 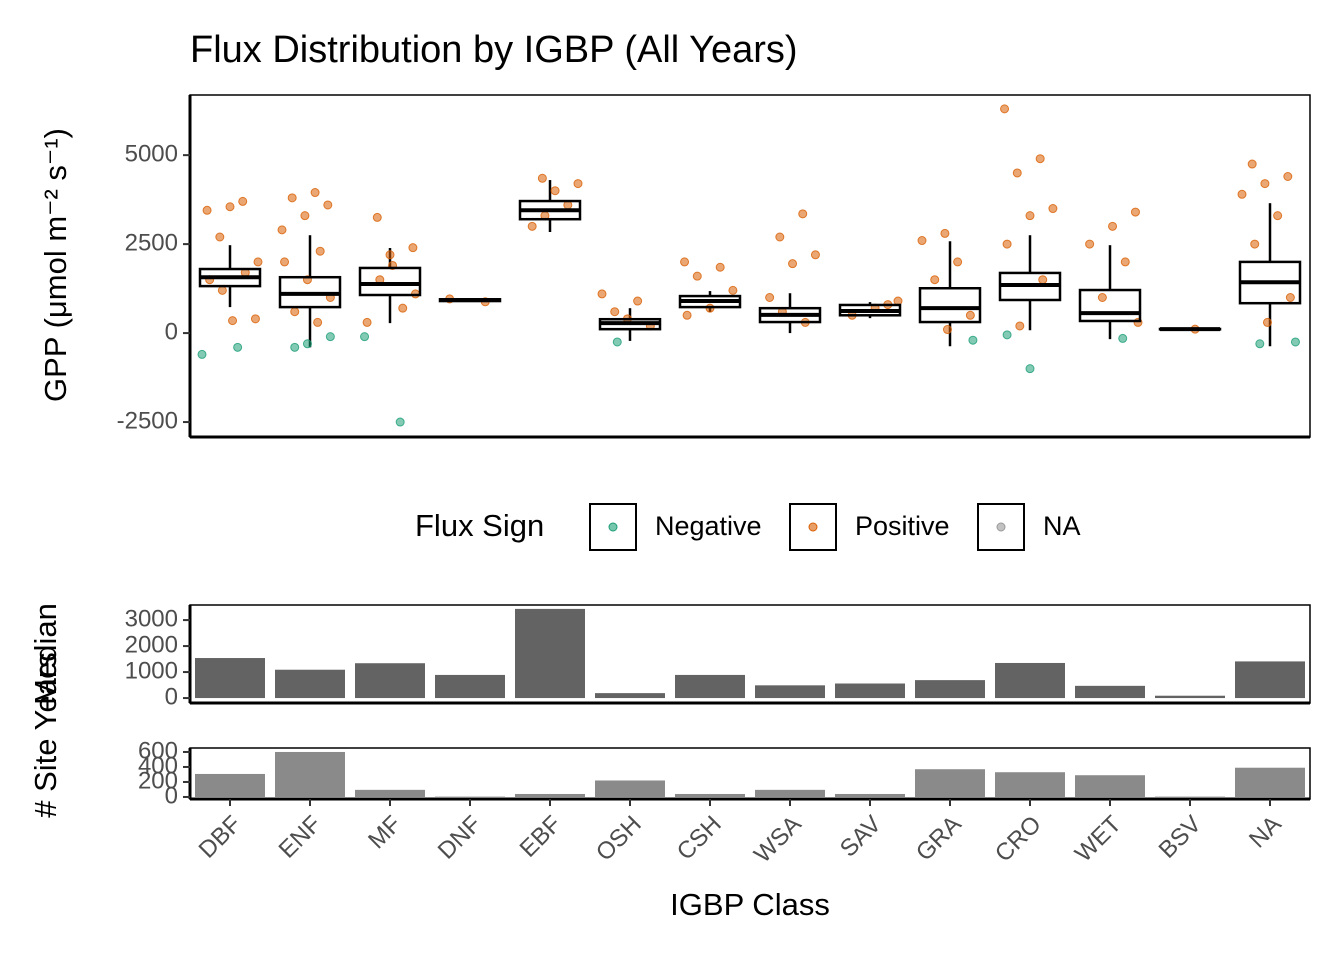 What do you see at coordinates (778, 840) in the screenshot?
I see `x-tick-label: WSA` at bounding box center [778, 840].